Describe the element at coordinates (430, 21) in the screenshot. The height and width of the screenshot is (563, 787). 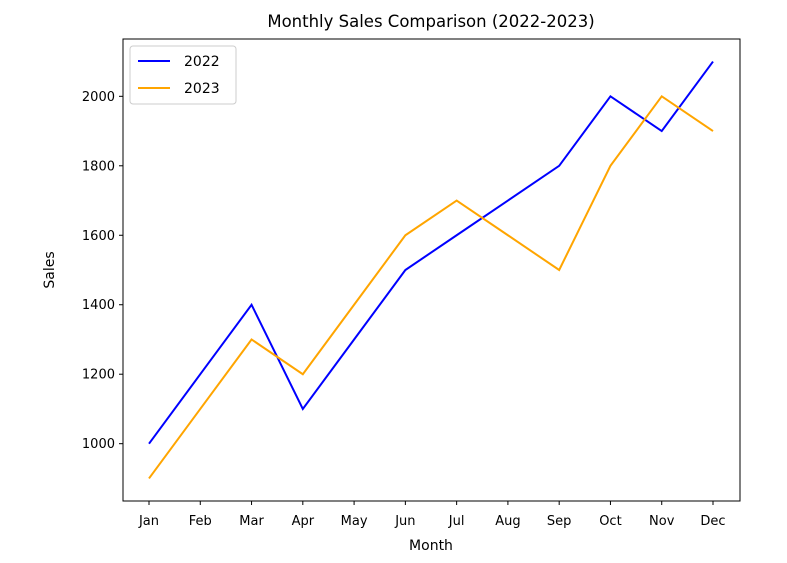
I see `chart-title: Monthly Sales Comparison (2022-2023)` at that location.